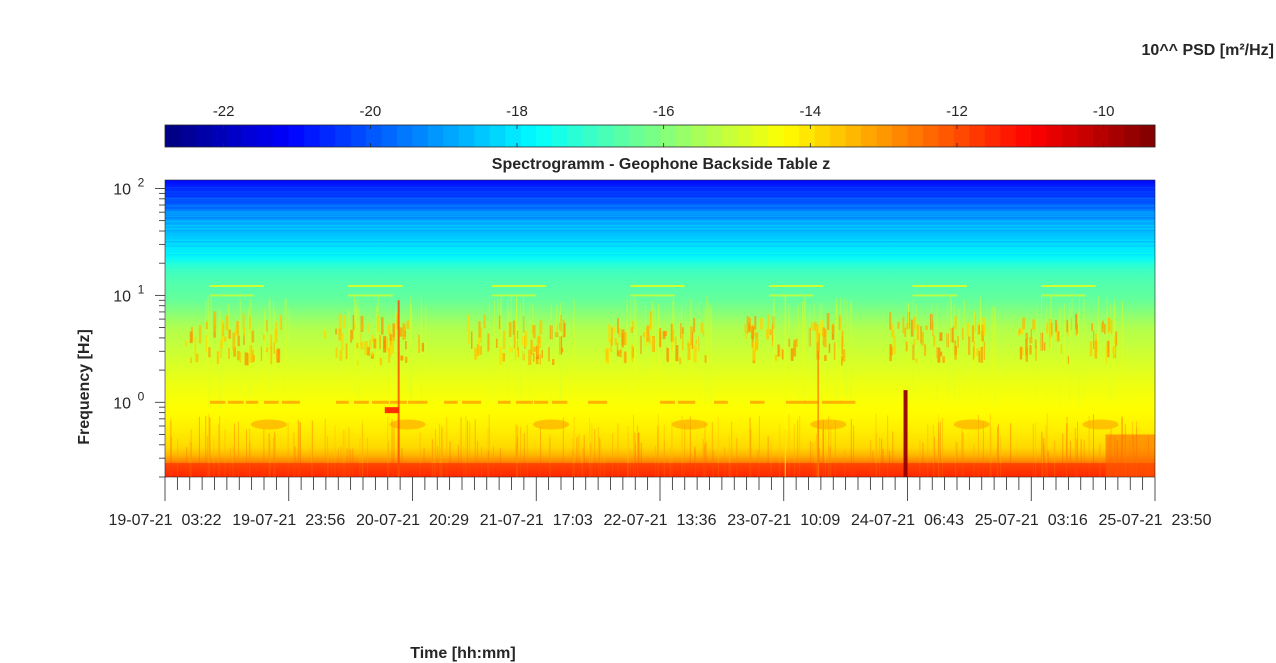 The width and height of the screenshot is (1276, 663). I want to click on x-tick-label: 21-07-21 17:03, so click(536, 520).